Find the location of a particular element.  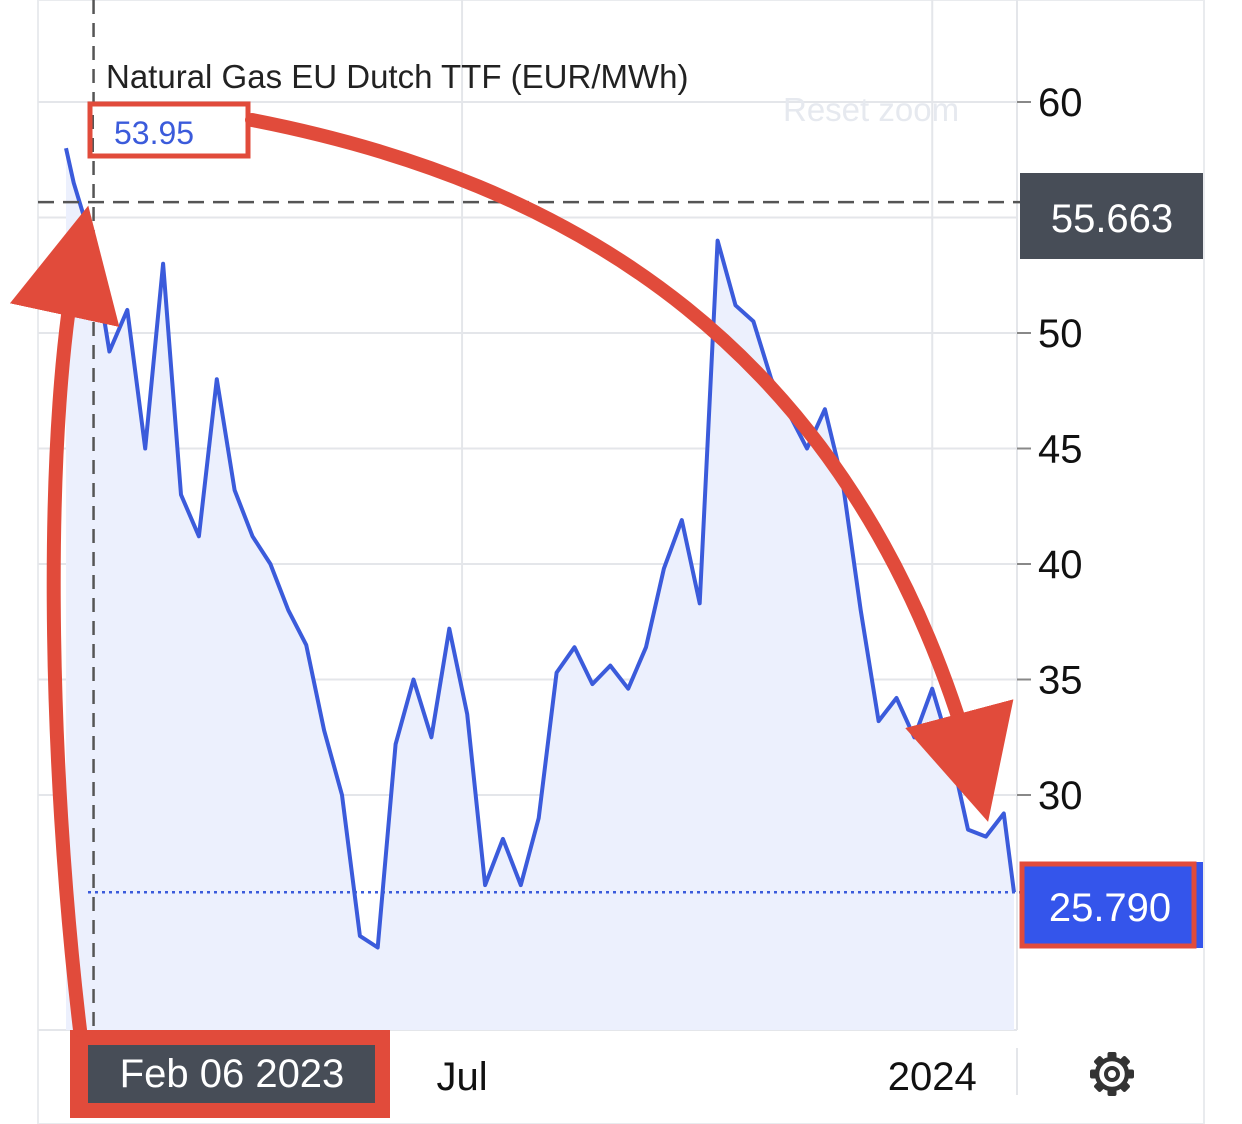

hover-value-highlight-box is located at coordinates (169, 130).